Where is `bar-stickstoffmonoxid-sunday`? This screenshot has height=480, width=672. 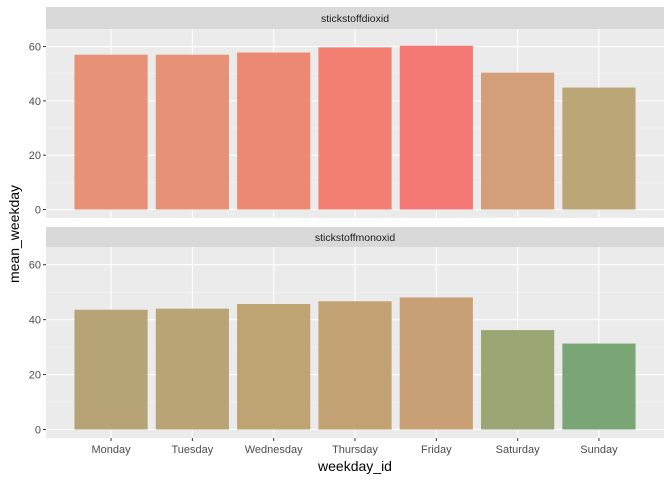
bar-stickstoffmonoxid-sunday is located at coordinates (599, 386).